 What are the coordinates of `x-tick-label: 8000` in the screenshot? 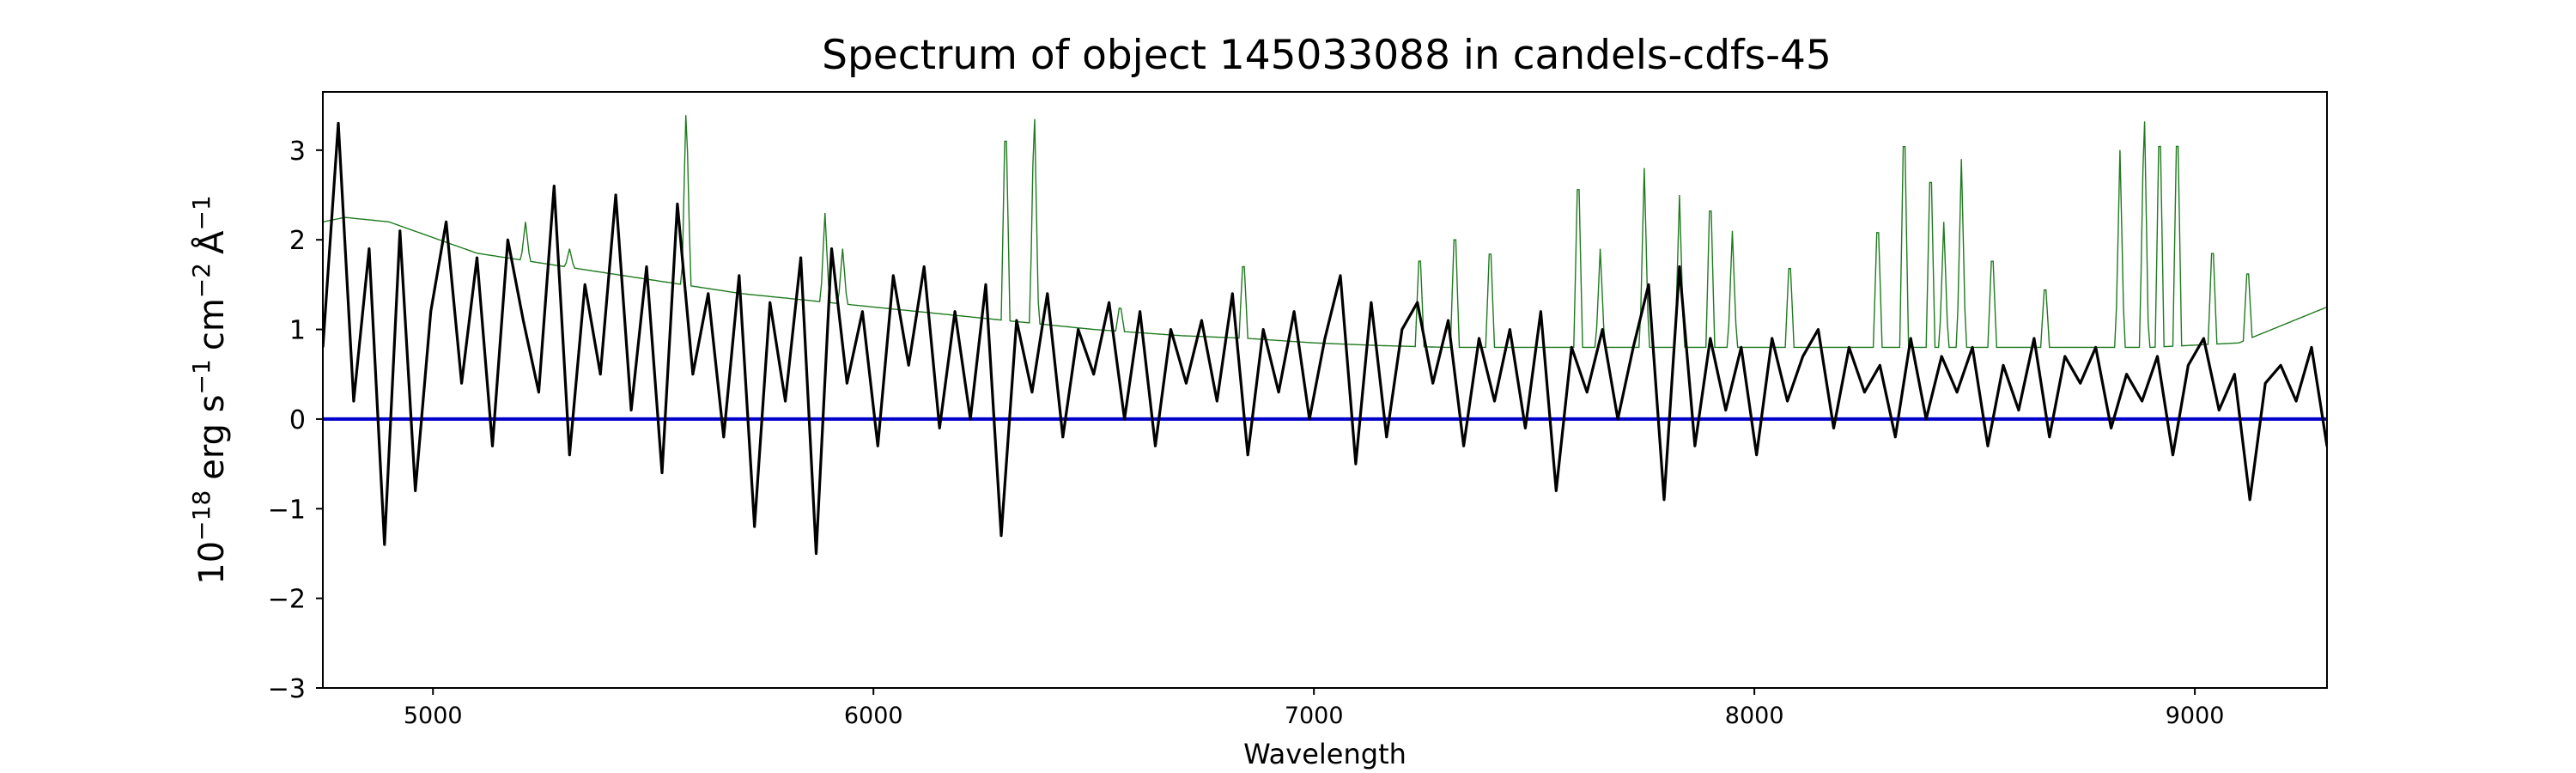 It's located at (1755, 716).